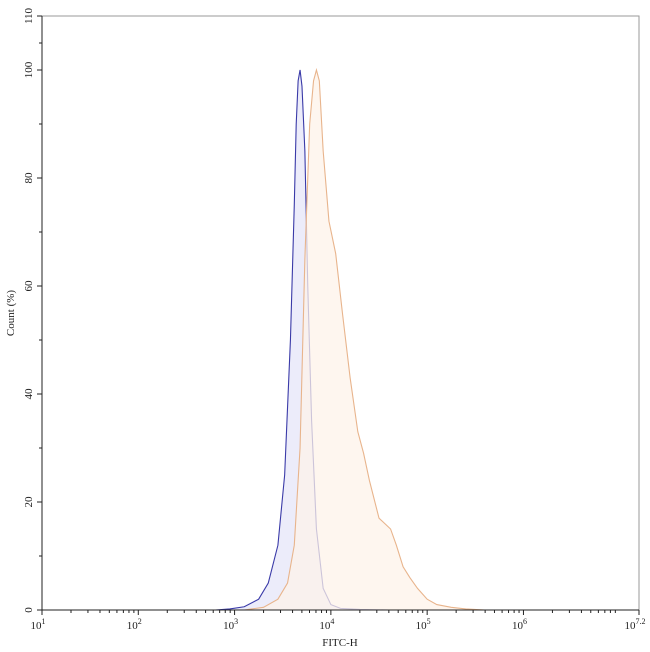 The width and height of the screenshot is (650, 652). I want to click on y-tick-label: 20, so click(29, 502).